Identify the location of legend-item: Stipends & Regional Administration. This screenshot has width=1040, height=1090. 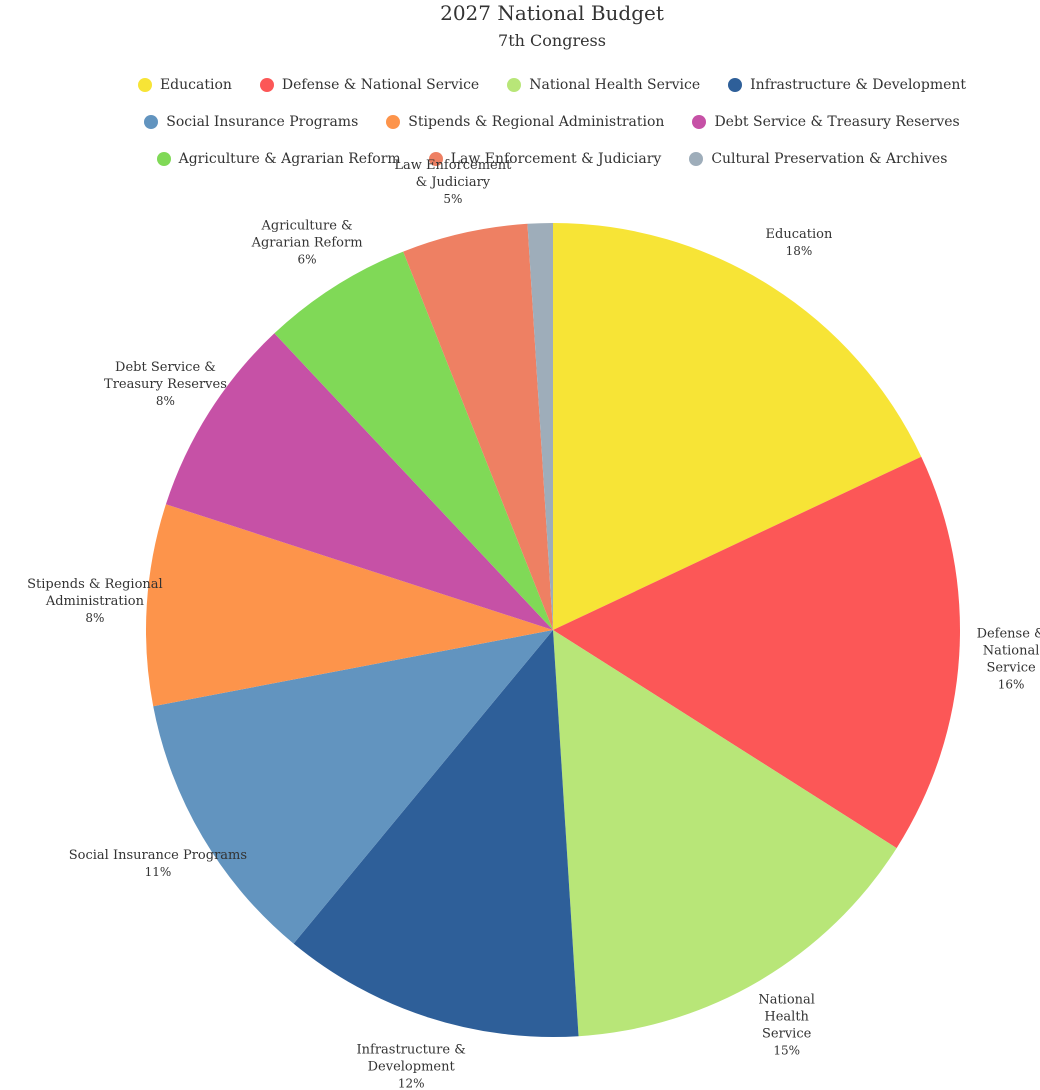
(525, 122).